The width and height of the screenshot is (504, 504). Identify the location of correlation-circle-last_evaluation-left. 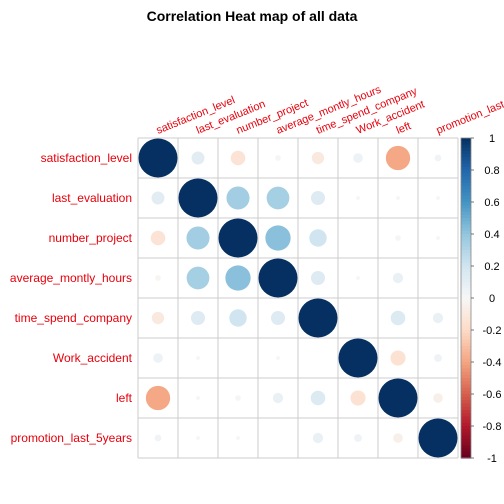
(398, 198).